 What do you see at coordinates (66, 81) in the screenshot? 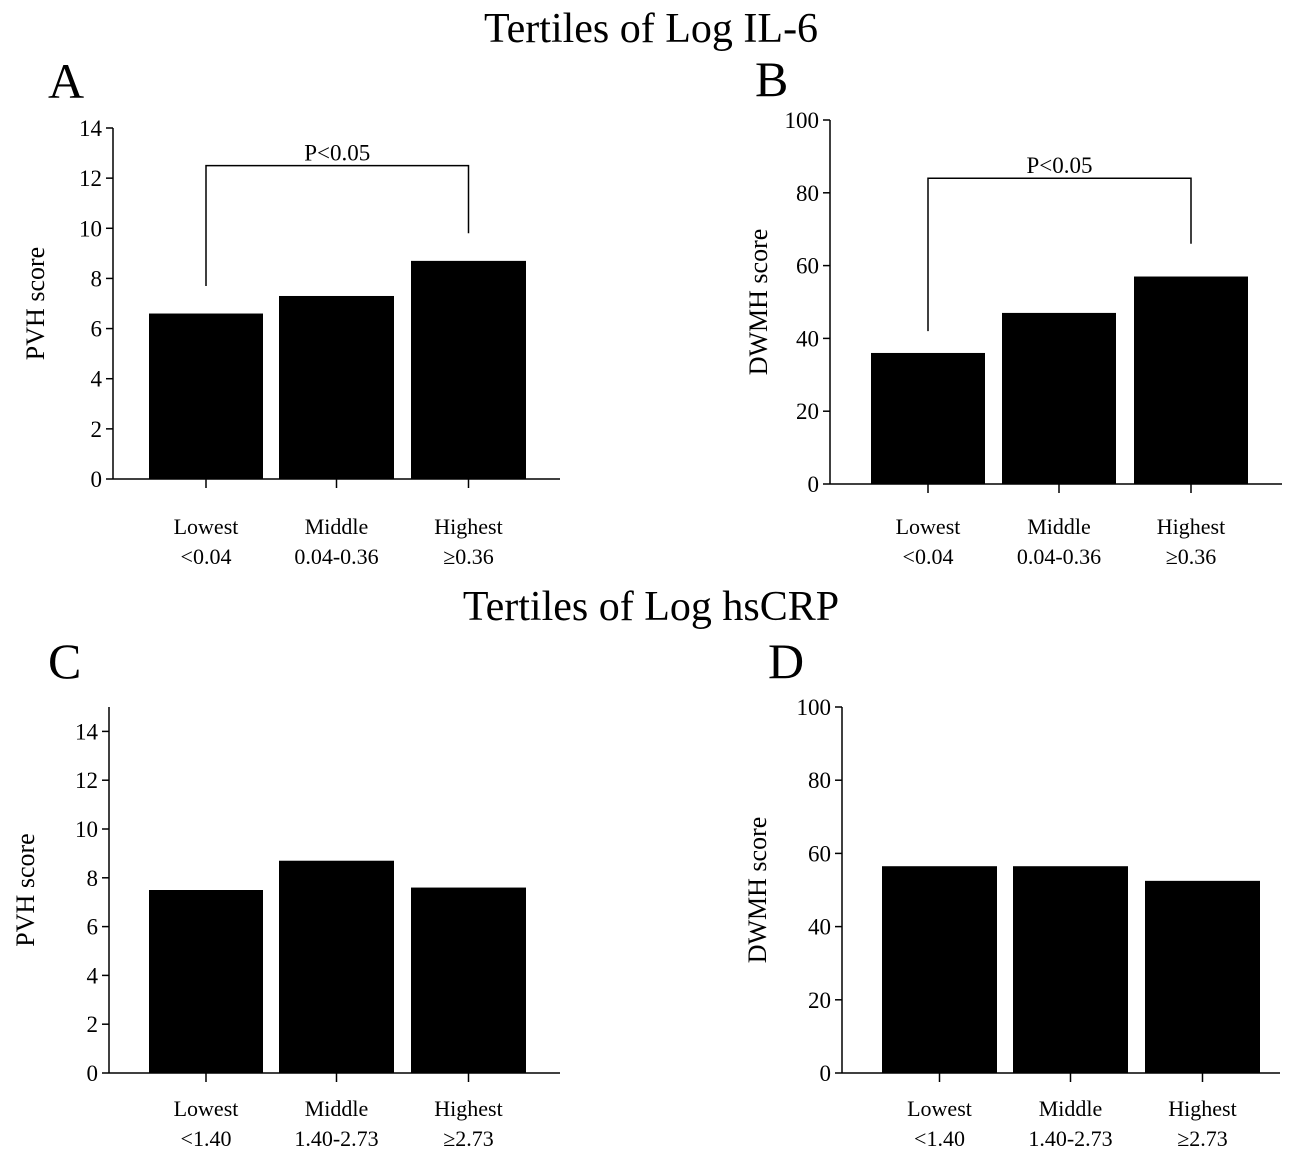
I see `panel-label: A` at bounding box center [66, 81].